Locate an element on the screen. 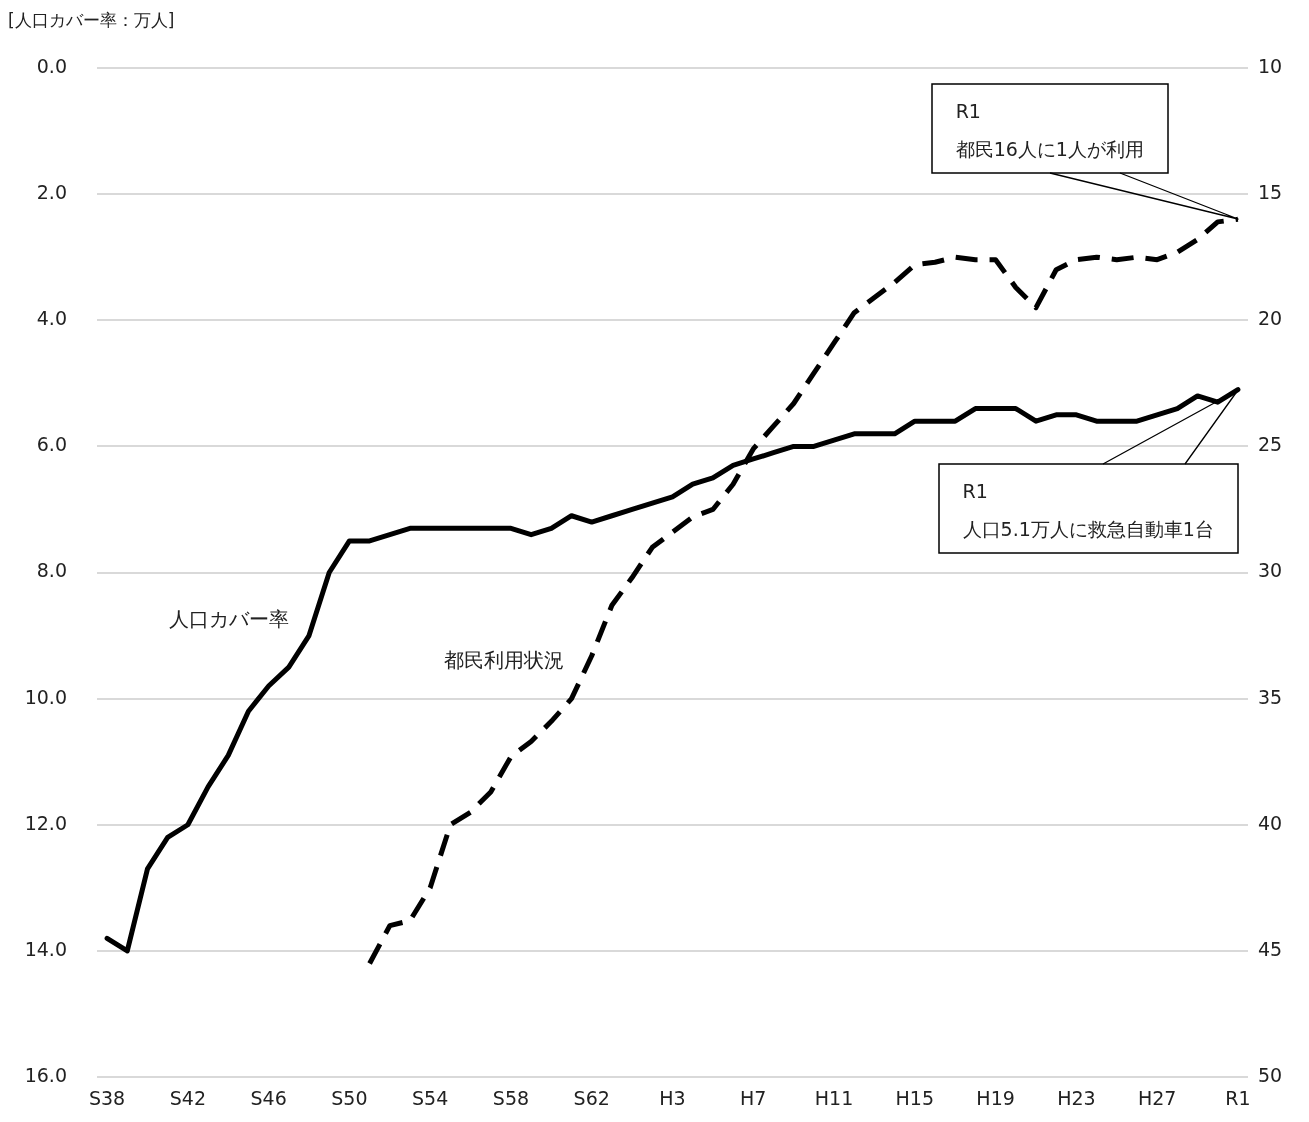 The height and width of the screenshot is (1122, 1309). x-tick-label: S58 is located at coordinates (511, 1098).